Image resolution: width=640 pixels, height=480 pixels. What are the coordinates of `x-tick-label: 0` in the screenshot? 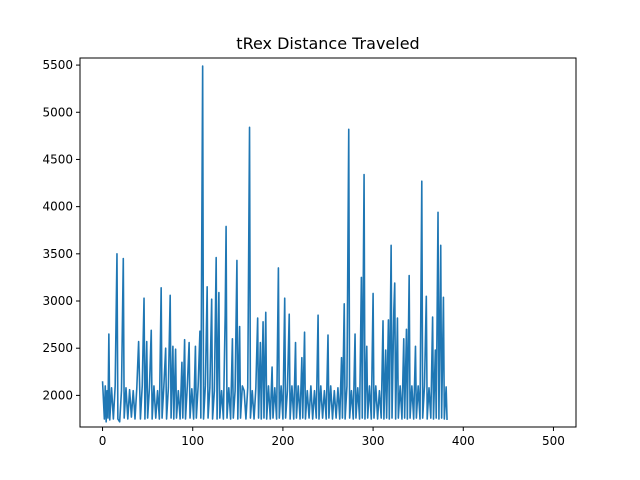 It's located at (103, 441).